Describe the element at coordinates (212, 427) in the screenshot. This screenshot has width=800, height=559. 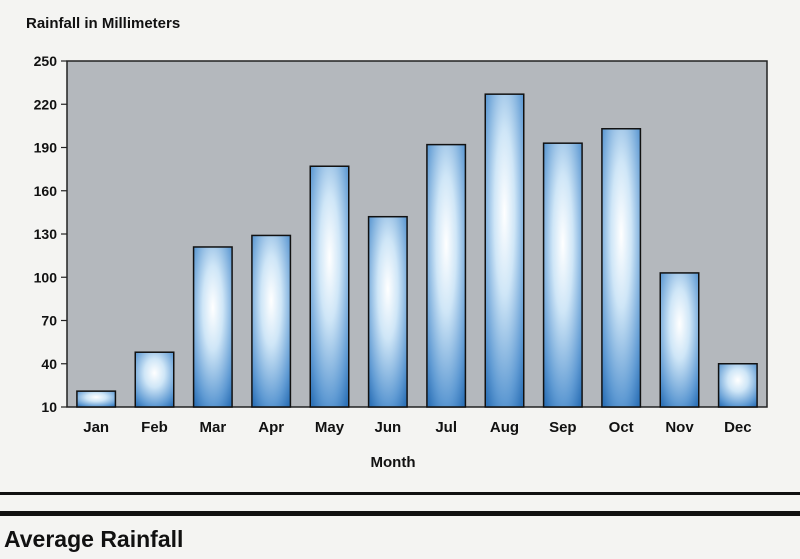
I see `x-tick-label-mar: Mar` at that location.